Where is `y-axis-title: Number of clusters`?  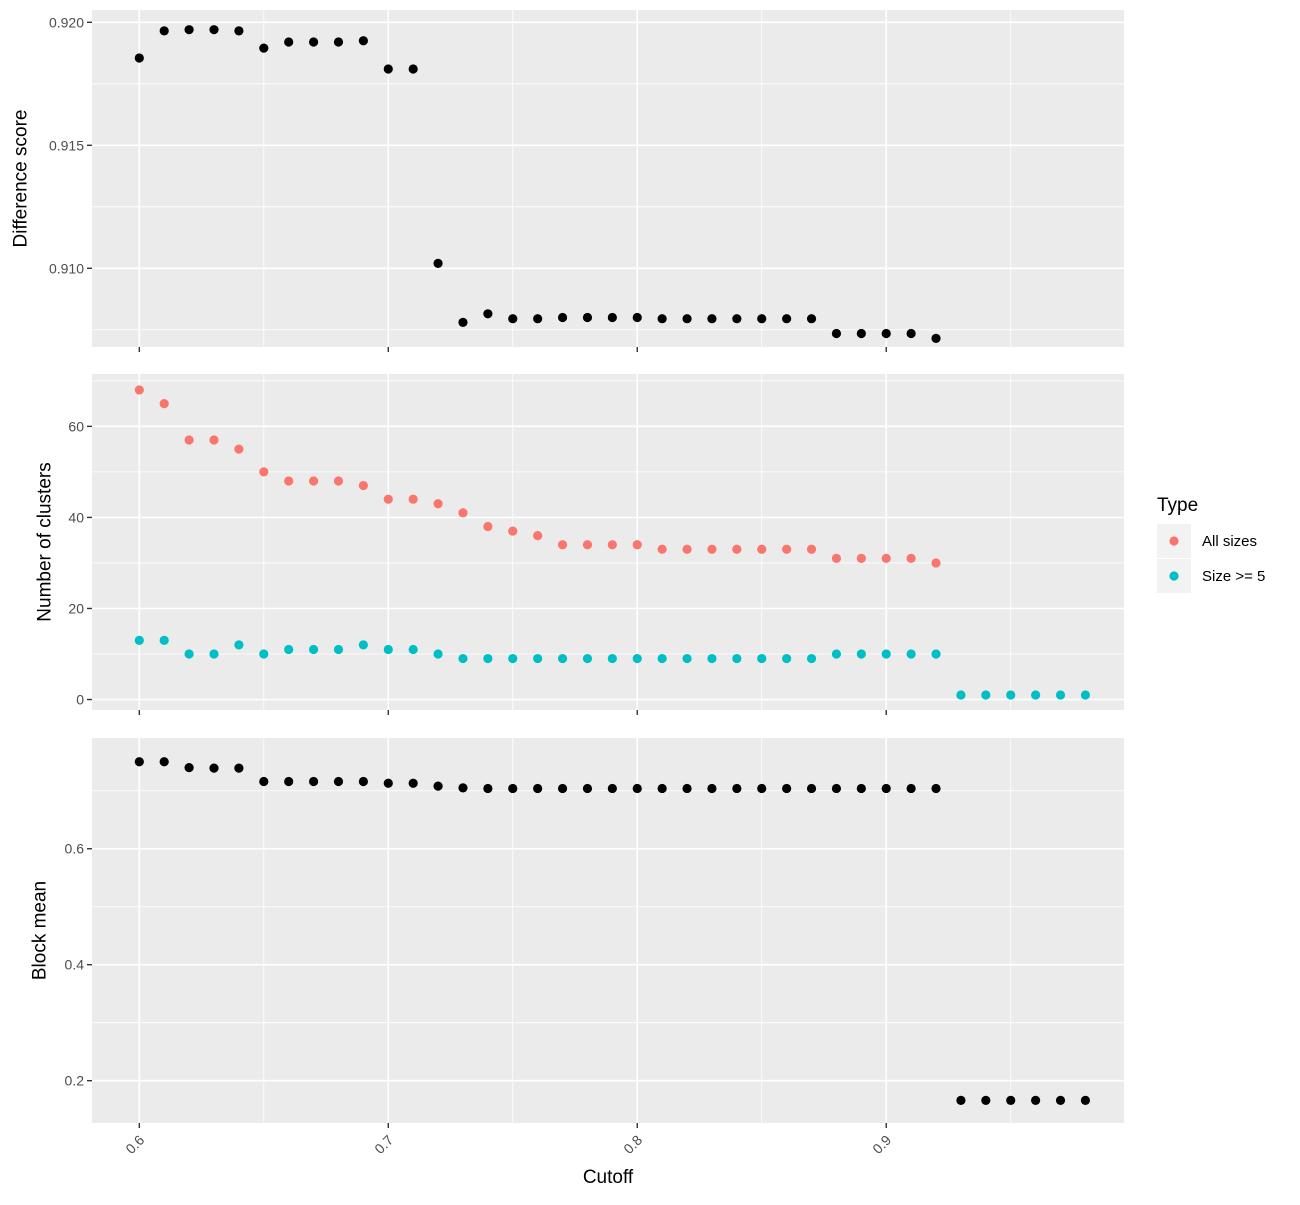
y-axis-title: Number of clusters is located at coordinates (45, 541).